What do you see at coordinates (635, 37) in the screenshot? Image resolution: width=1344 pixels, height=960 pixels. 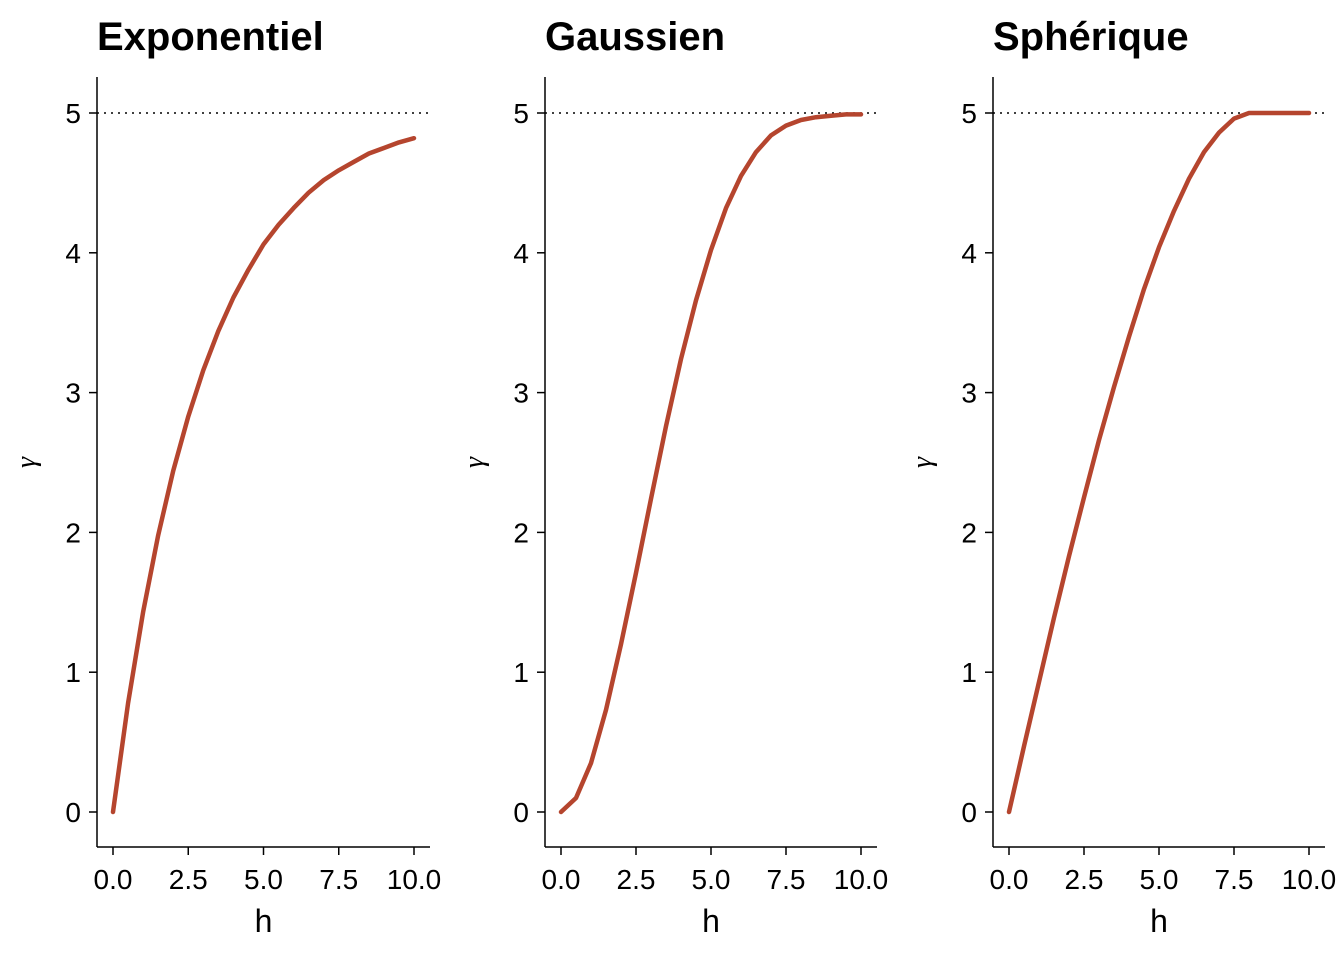 I see `panel-title: Gaussien` at bounding box center [635, 37].